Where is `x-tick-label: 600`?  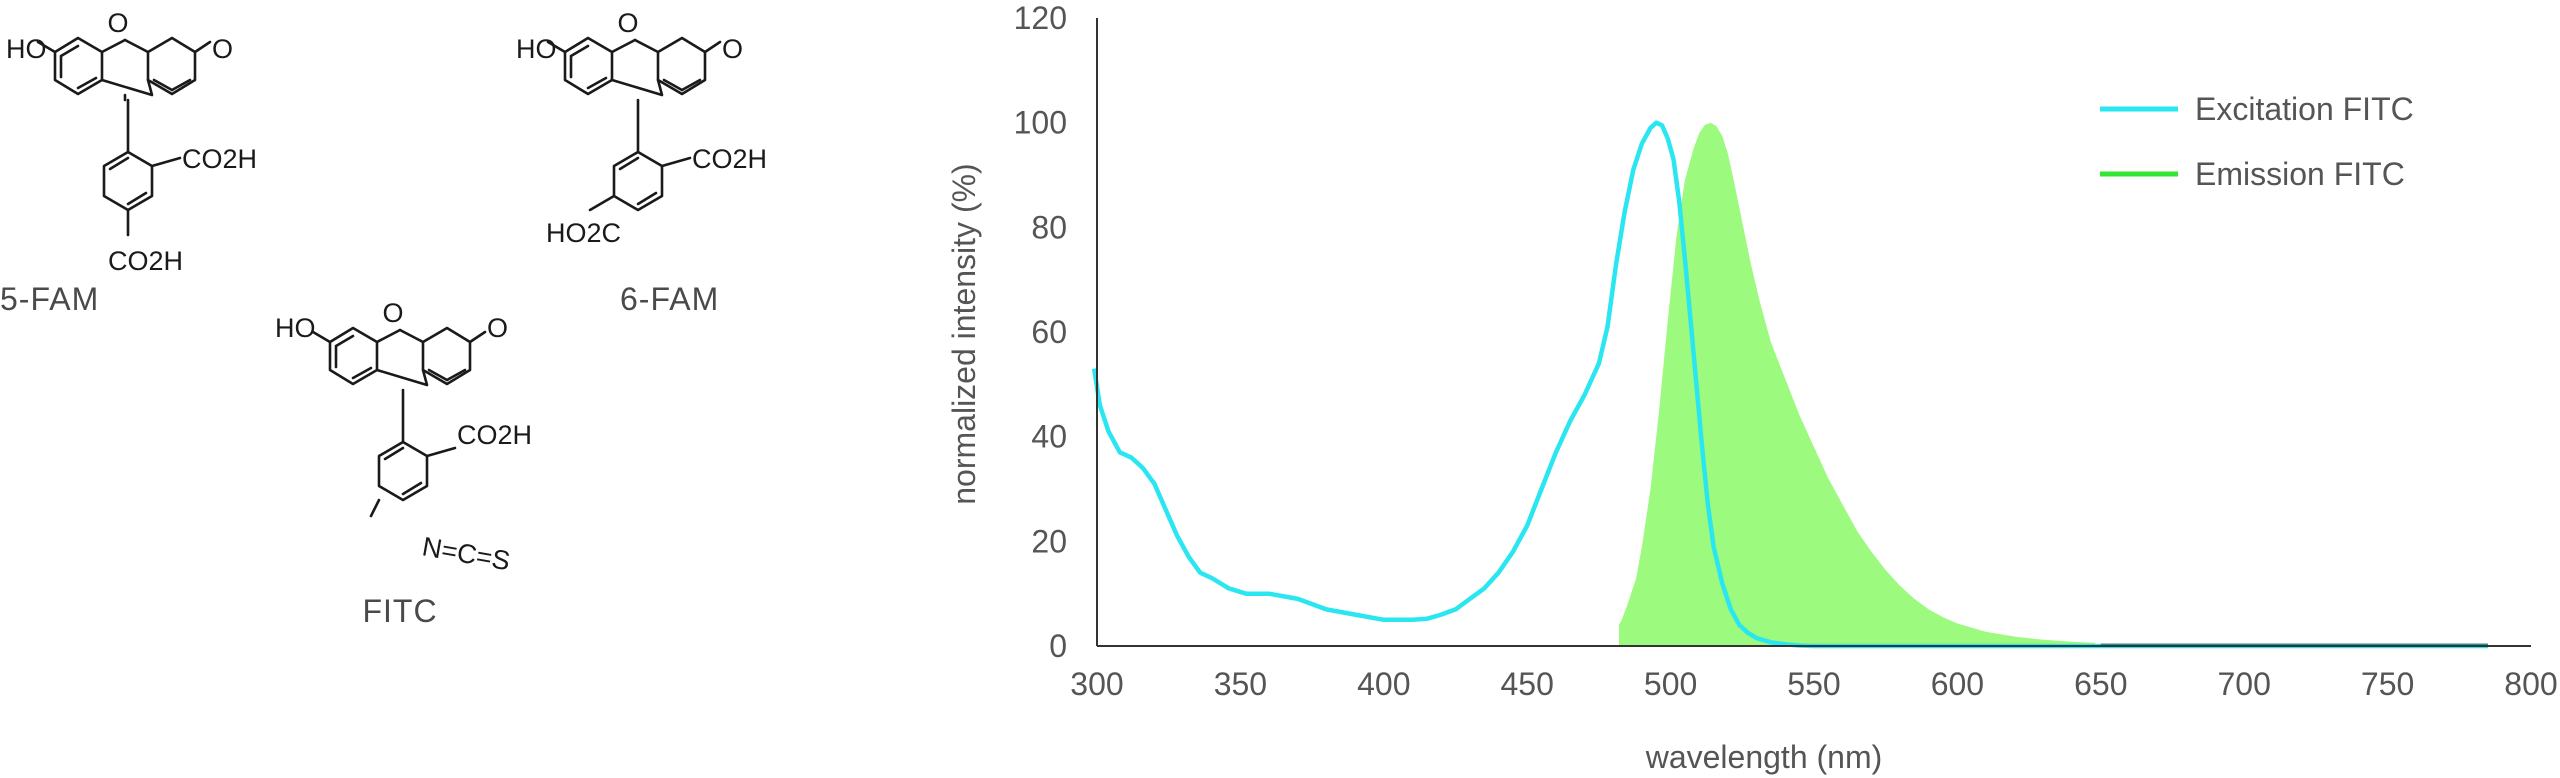 x-tick-label: 600 is located at coordinates (1957, 684).